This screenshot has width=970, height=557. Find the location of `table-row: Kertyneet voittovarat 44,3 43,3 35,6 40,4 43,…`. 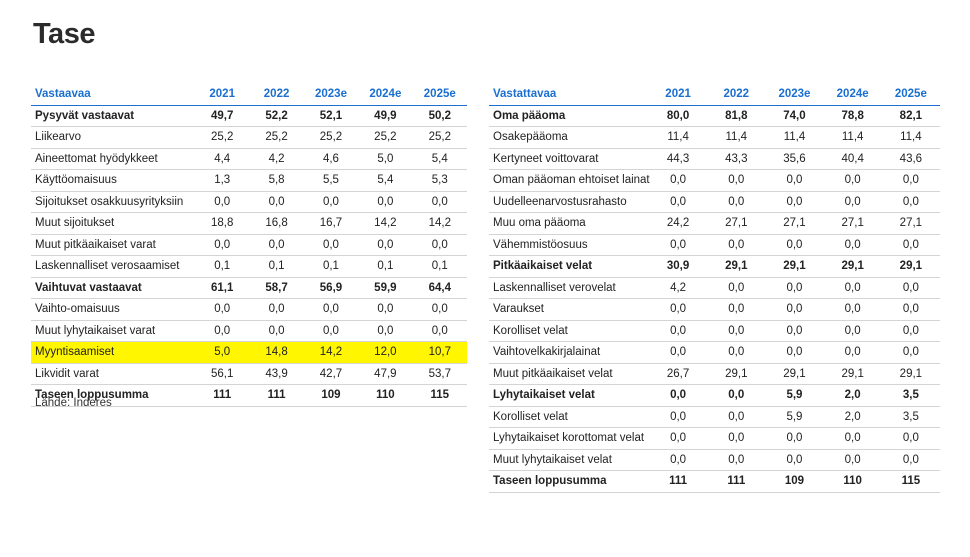

table-row: Kertyneet voittovarat 44,3 43,3 35,6 40,4 43,… is located at coordinates (714, 159).